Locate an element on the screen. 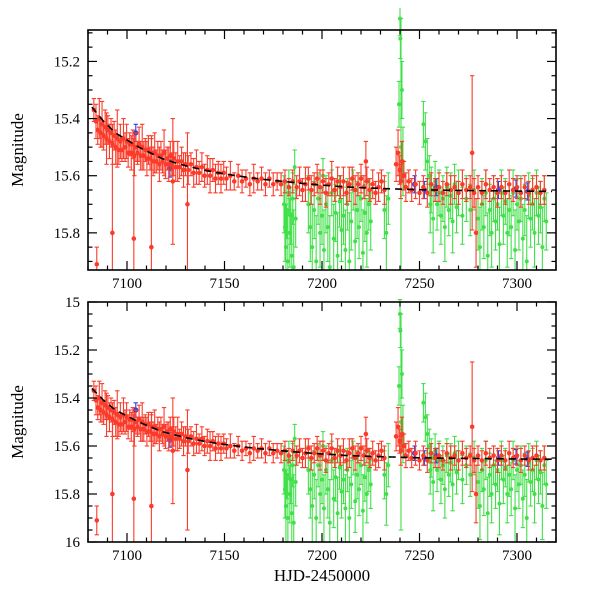  svg-text: 15 is located at coordinates (72, 303).